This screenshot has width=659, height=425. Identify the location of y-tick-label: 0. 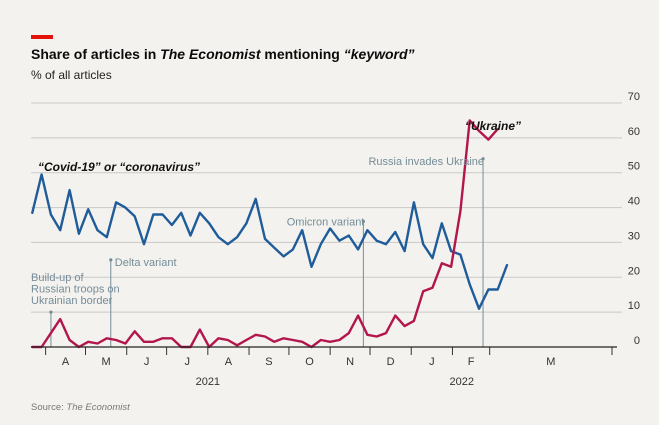
(637, 341).